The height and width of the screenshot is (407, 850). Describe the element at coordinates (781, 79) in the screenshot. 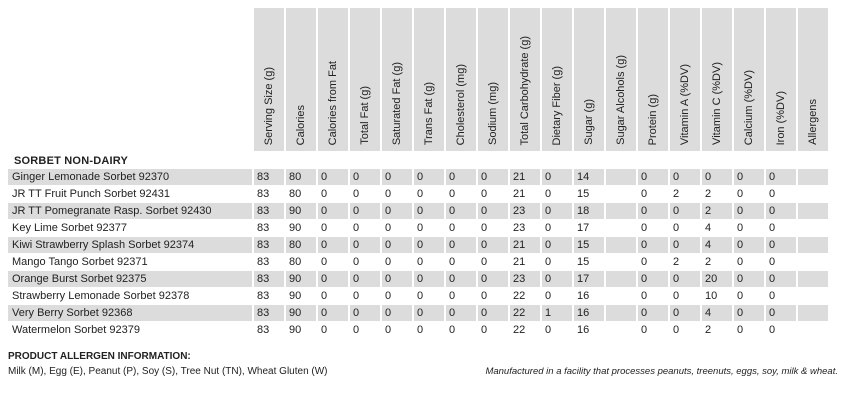

I see `column-header: Iron (%DV)` at that location.